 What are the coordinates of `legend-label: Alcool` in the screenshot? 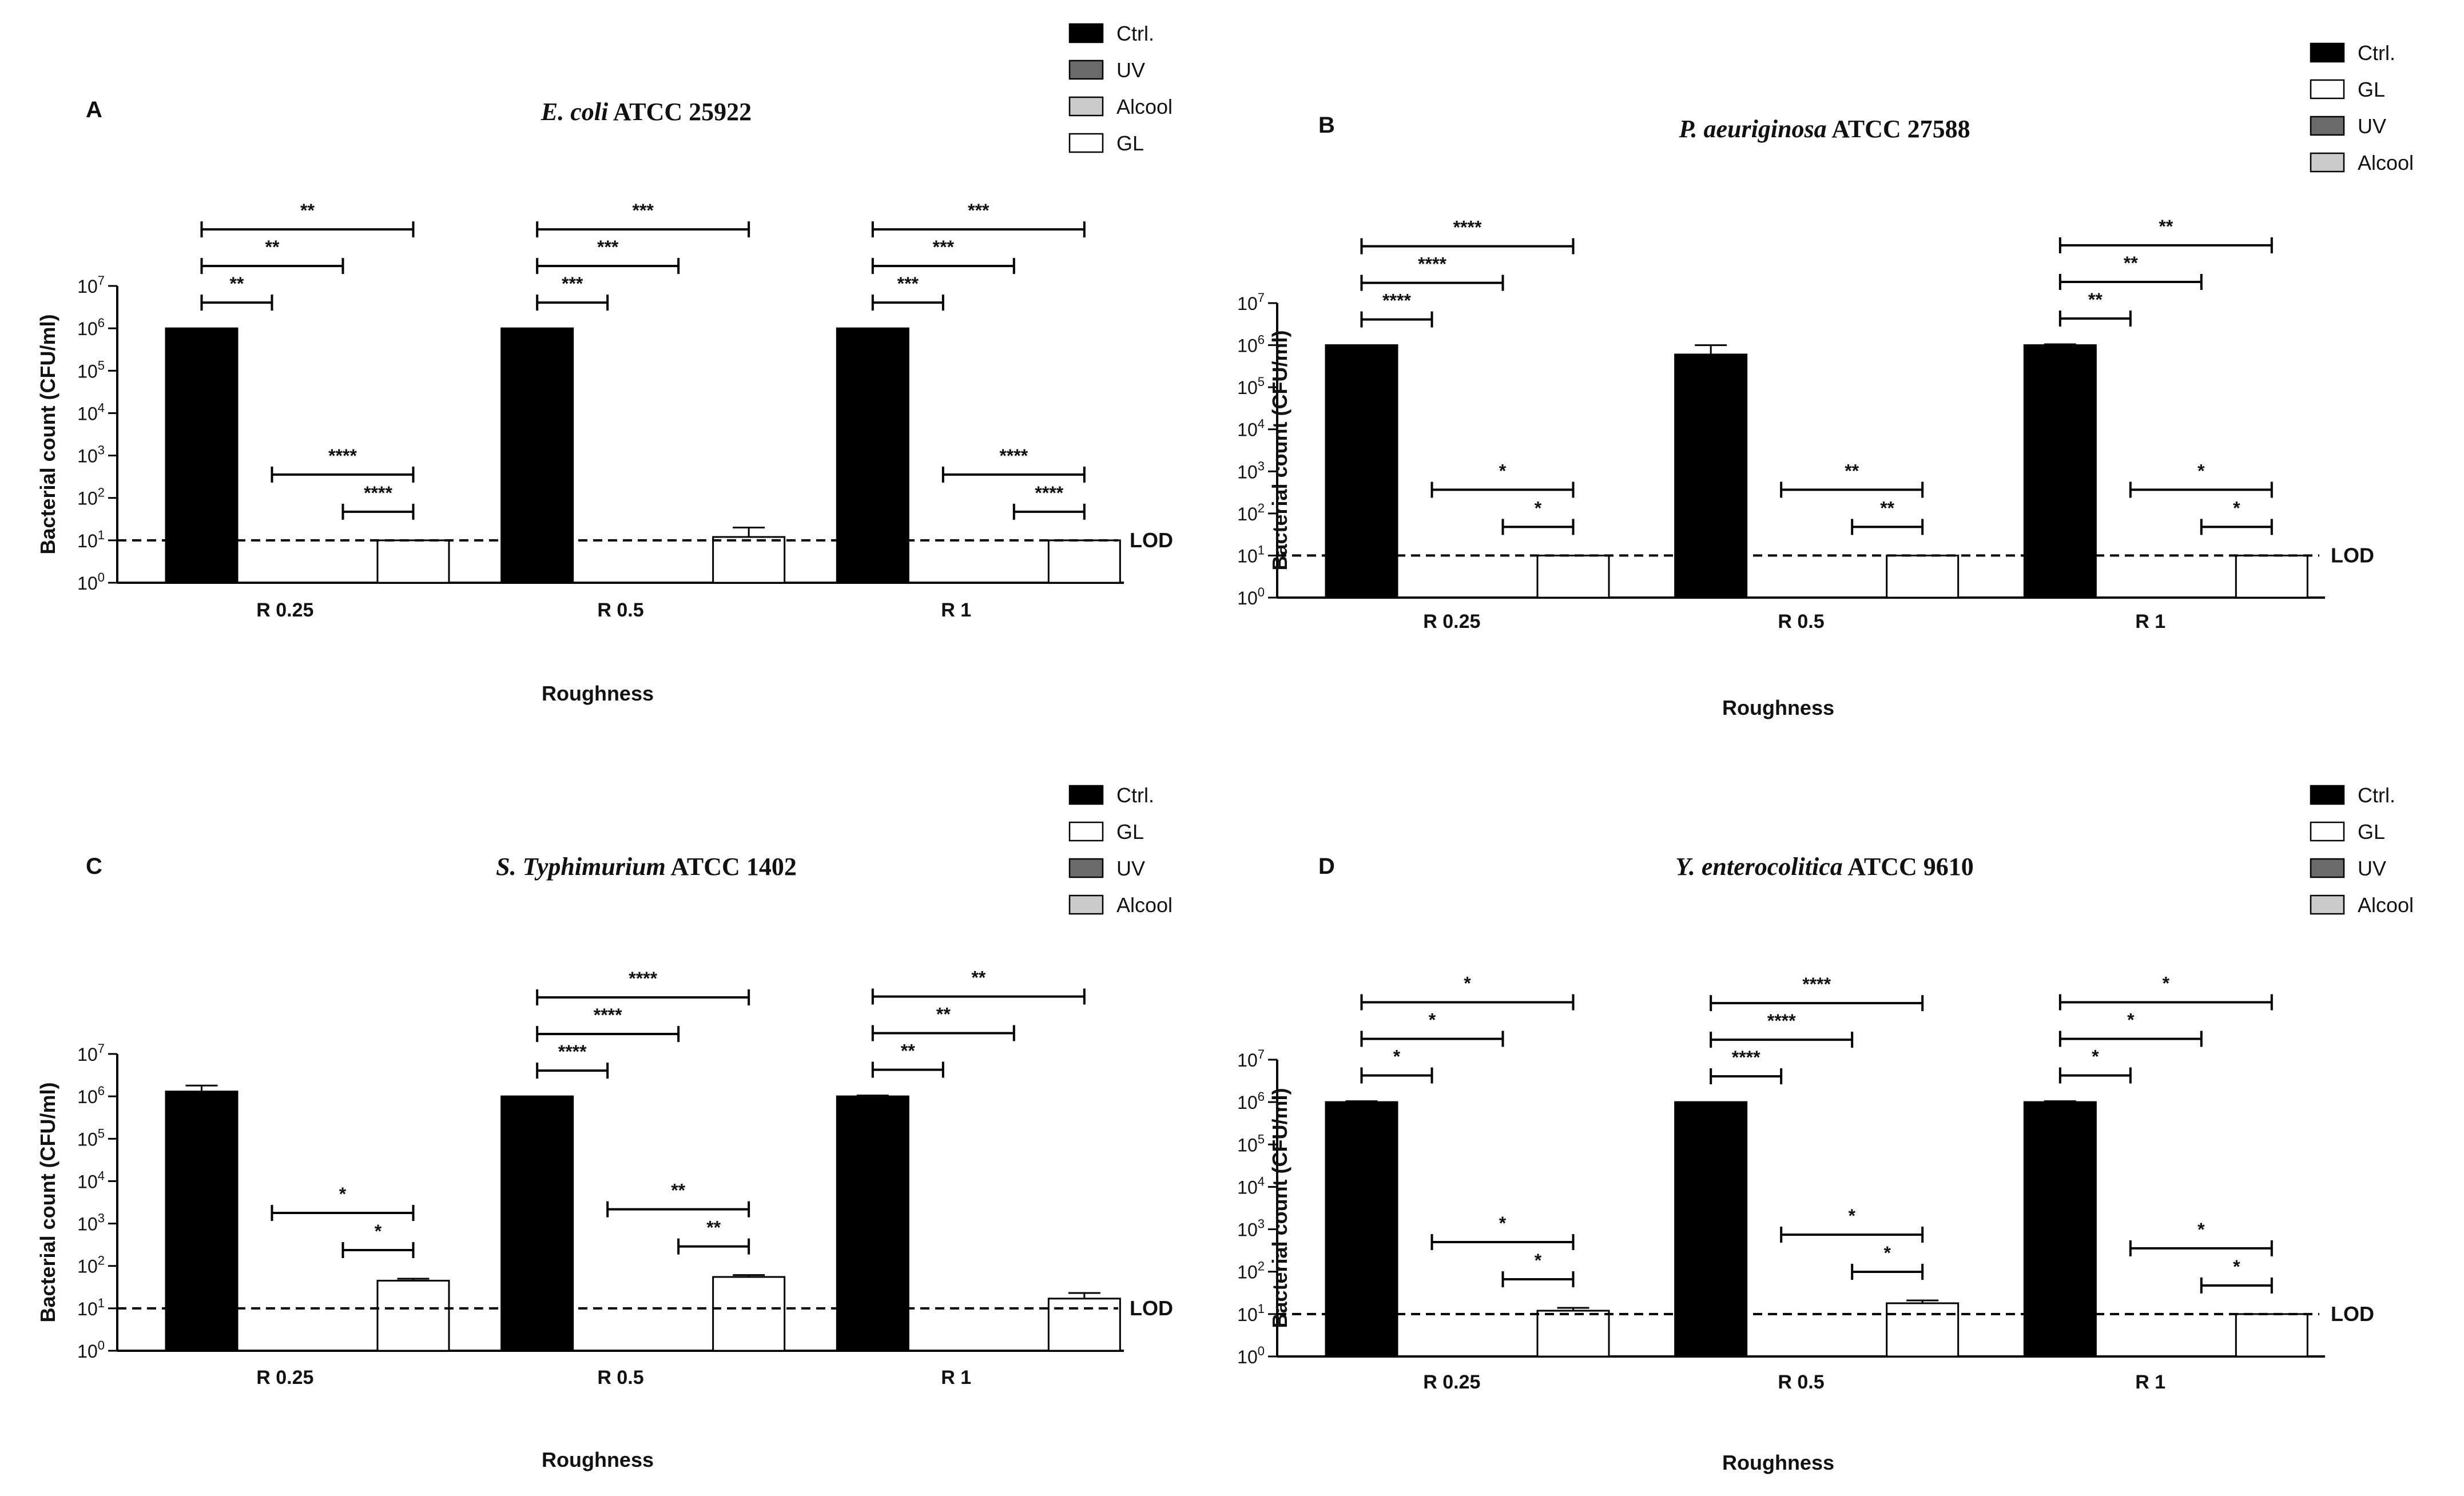 It's located at (1144, 107).